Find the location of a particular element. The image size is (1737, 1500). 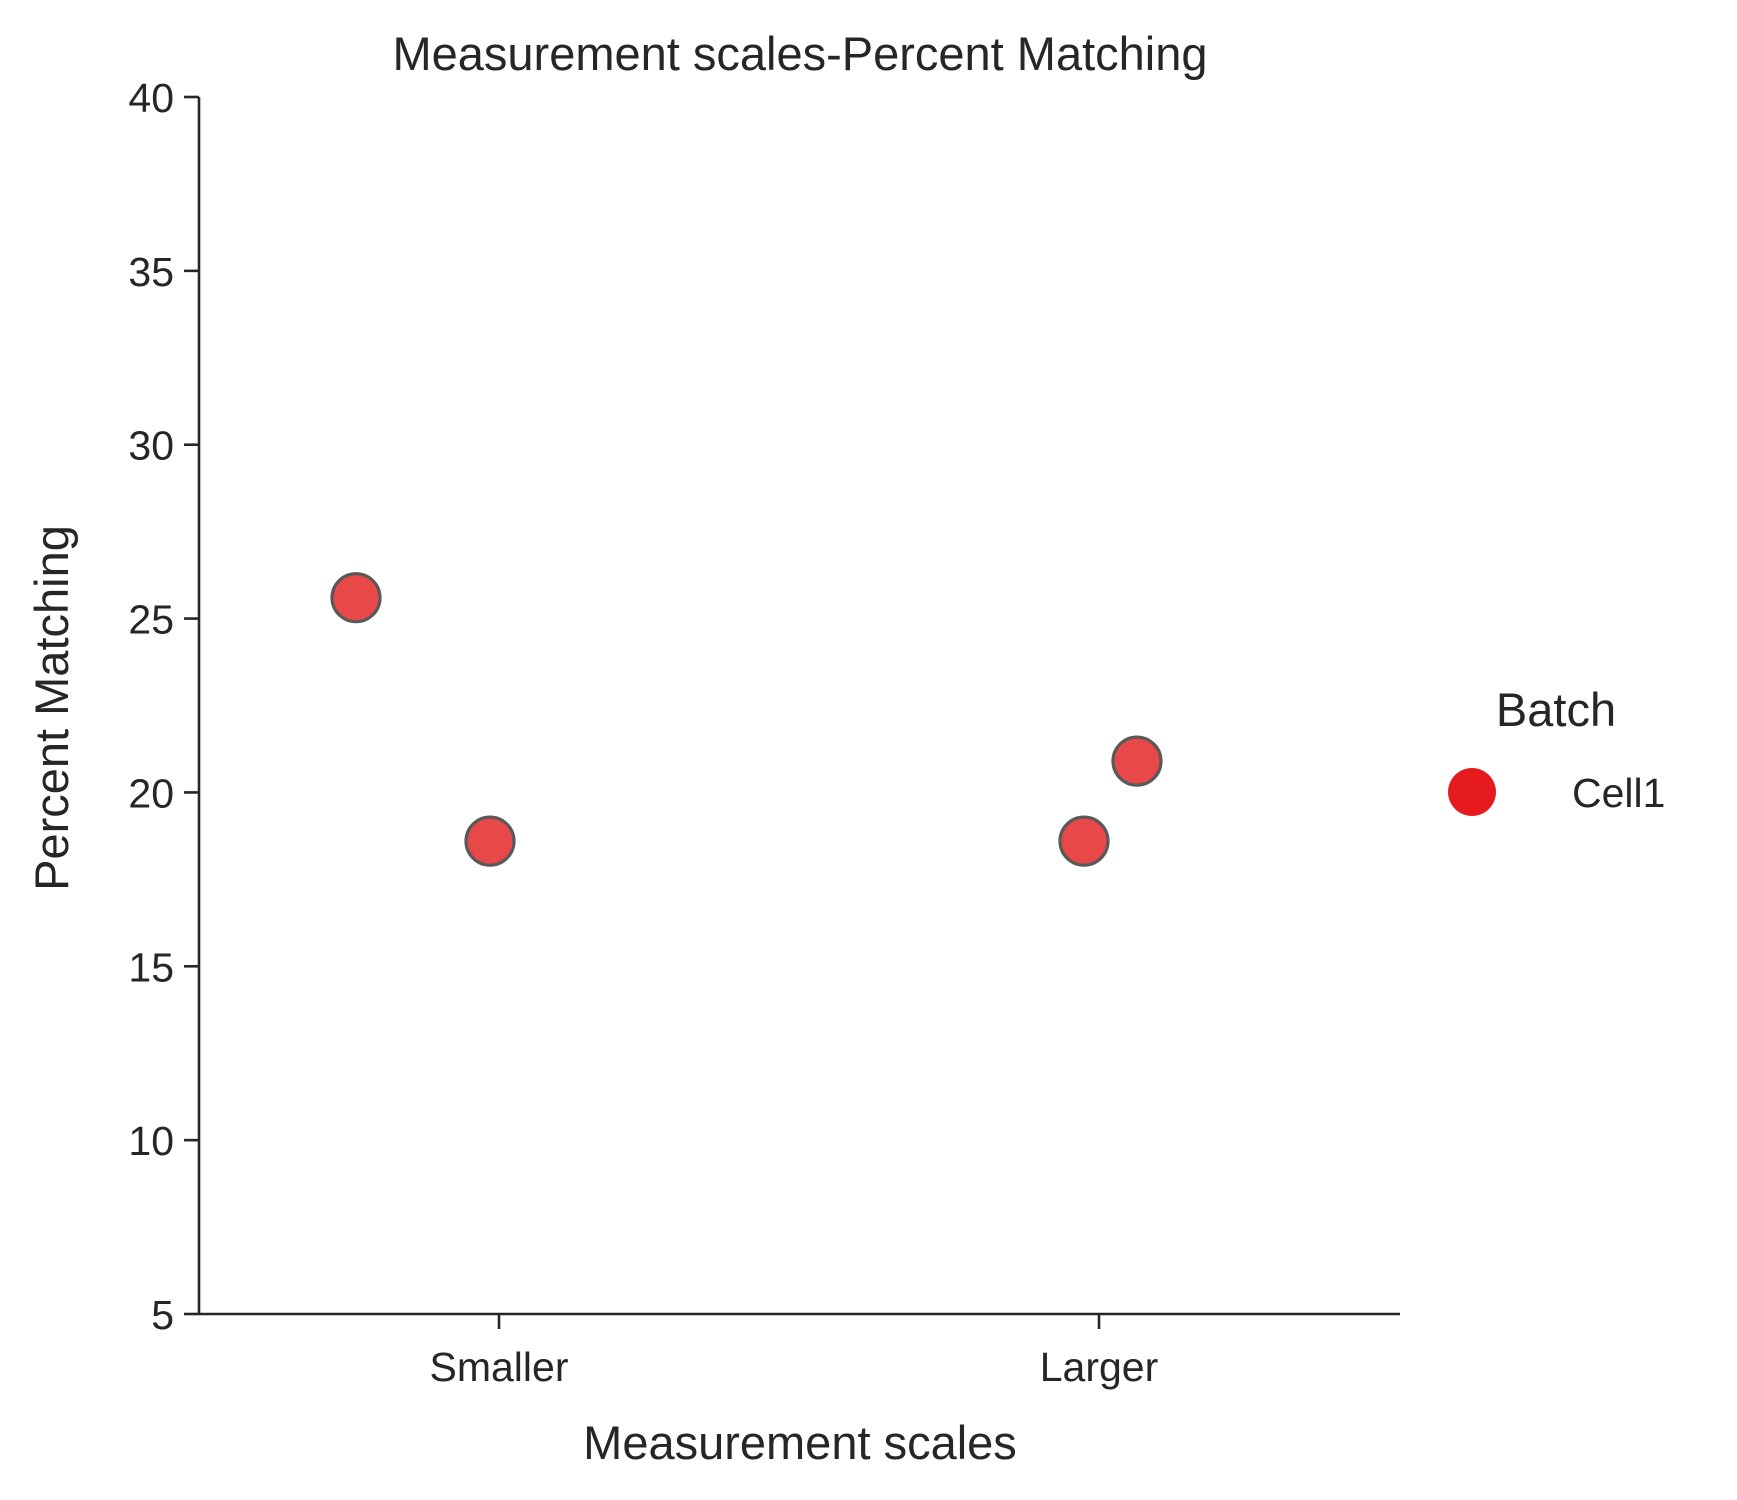

legend-entries: Cell1 is located at coordinates (1556, 792).